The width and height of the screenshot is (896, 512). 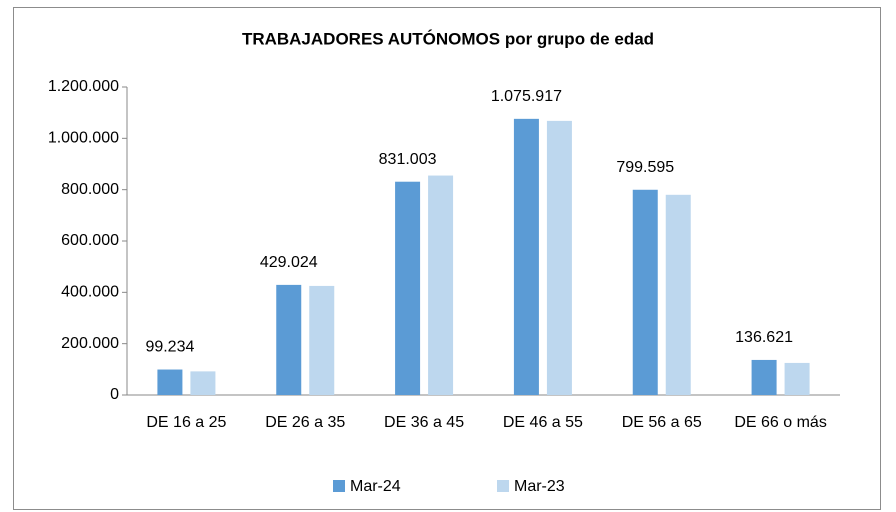 What do you see at coordinates (526, 96) in the screenshot?
I see `data-label: 1.075.917` at bounding box center [526, 96].